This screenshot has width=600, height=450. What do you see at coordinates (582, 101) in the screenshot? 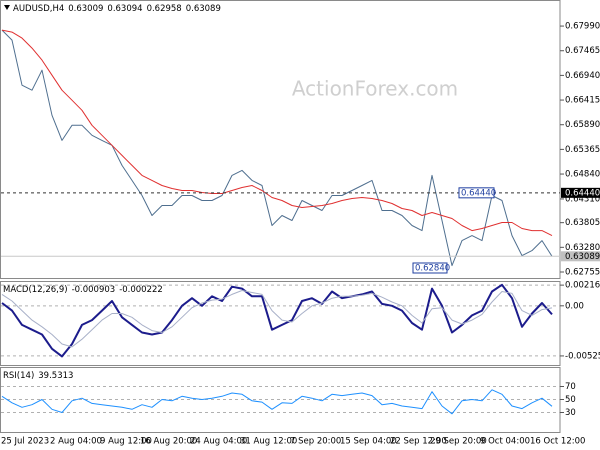
I see `y-tick-label: 0.66415` at bounding box center [582, 101].